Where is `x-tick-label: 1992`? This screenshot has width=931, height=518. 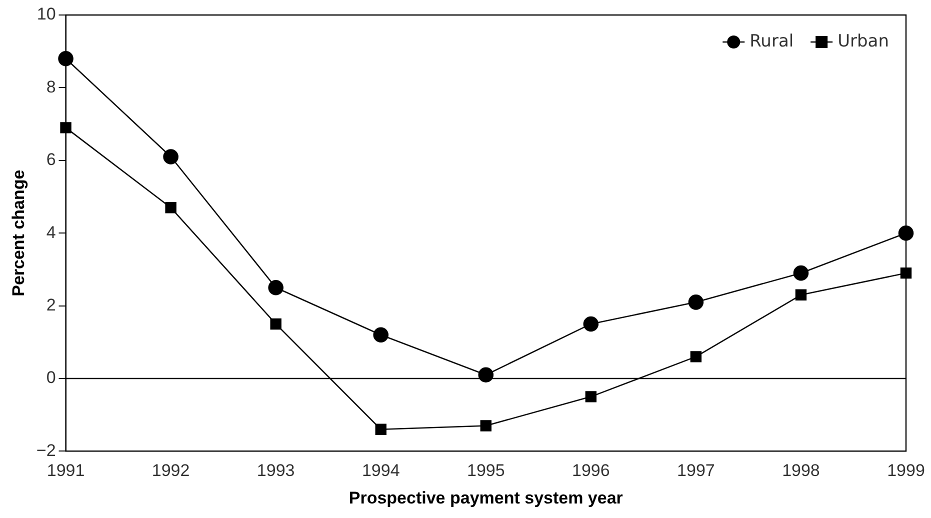 x-tick-label: 1992 is located at coordinates (171, 470).